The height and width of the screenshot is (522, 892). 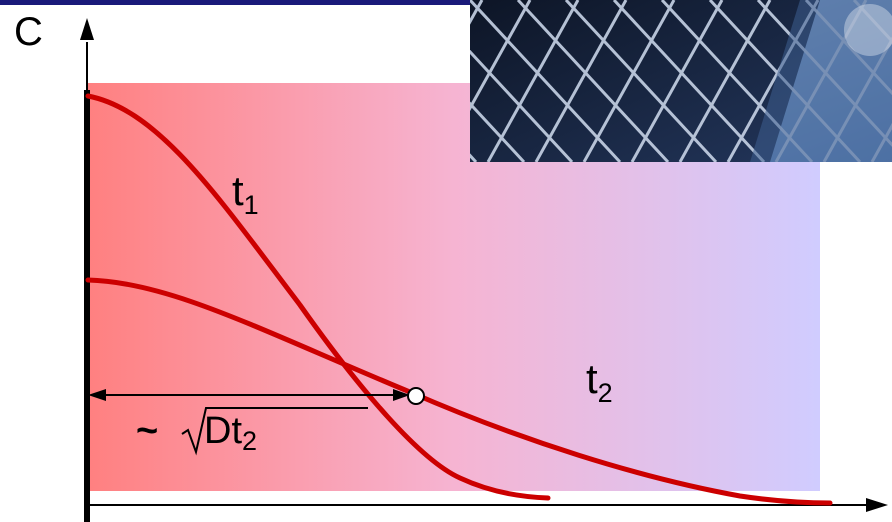 I want to click on curve-t2-label: t2, so click(x=599, y=381).